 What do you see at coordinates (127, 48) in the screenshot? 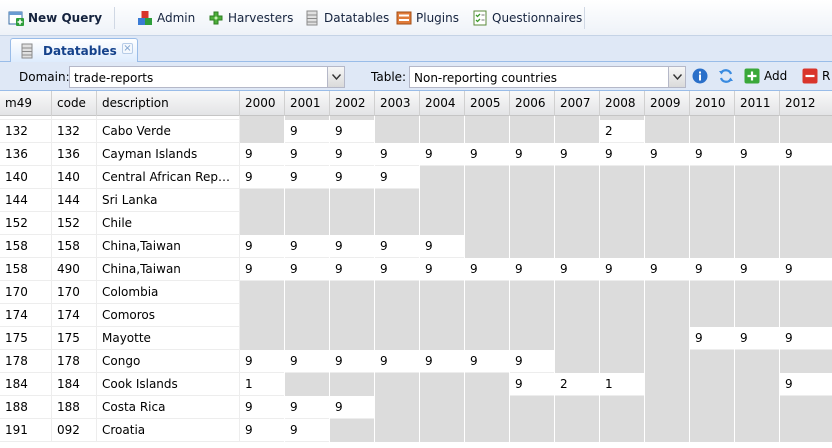
I see `close-tab-icon: ×` at bounding box center [127, 48].